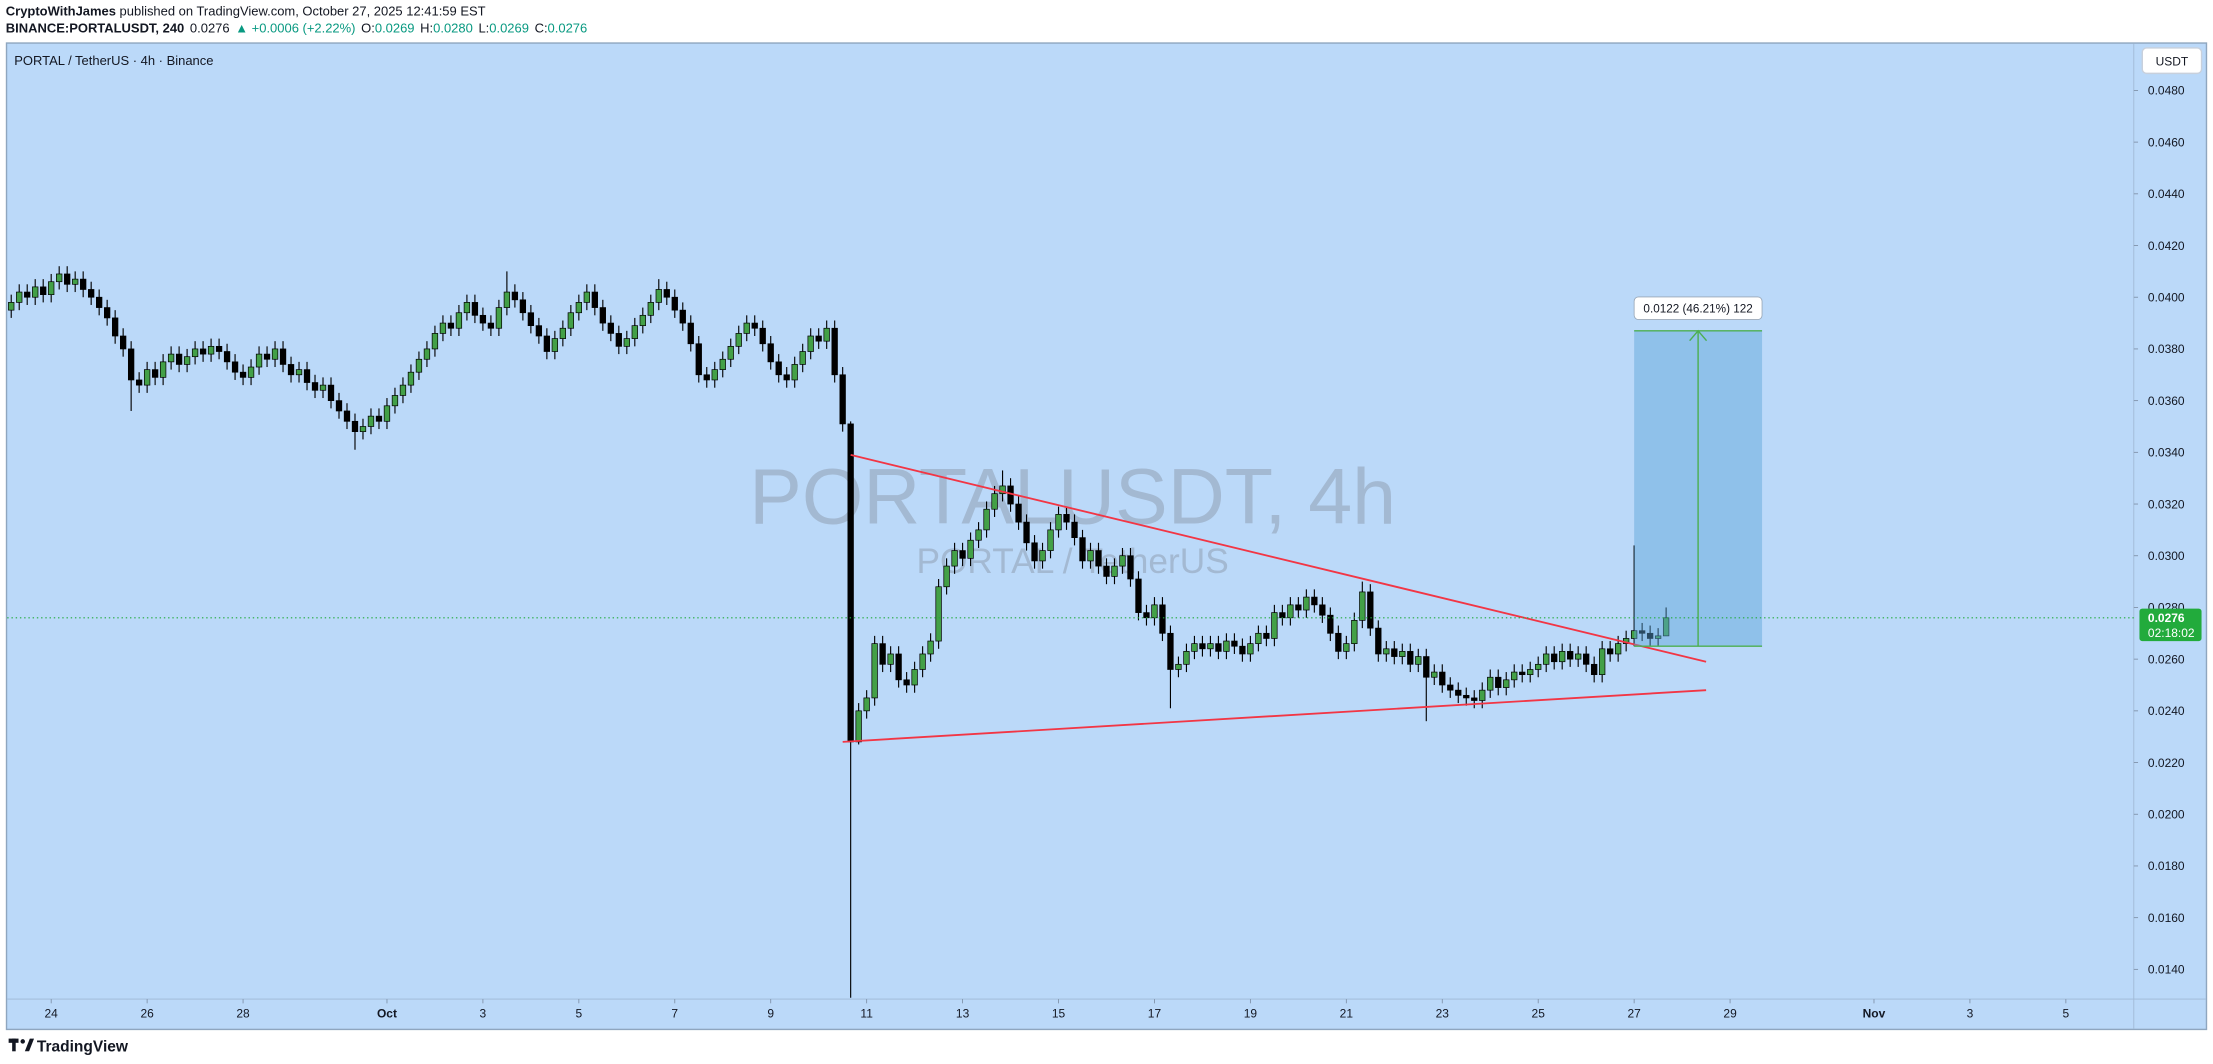 The height and width of the screenshot is (1064, 2213). Describe the element at coordinates (2171, 633) in the screenshot. I see `countdown-label: 02:18:02` at that location.